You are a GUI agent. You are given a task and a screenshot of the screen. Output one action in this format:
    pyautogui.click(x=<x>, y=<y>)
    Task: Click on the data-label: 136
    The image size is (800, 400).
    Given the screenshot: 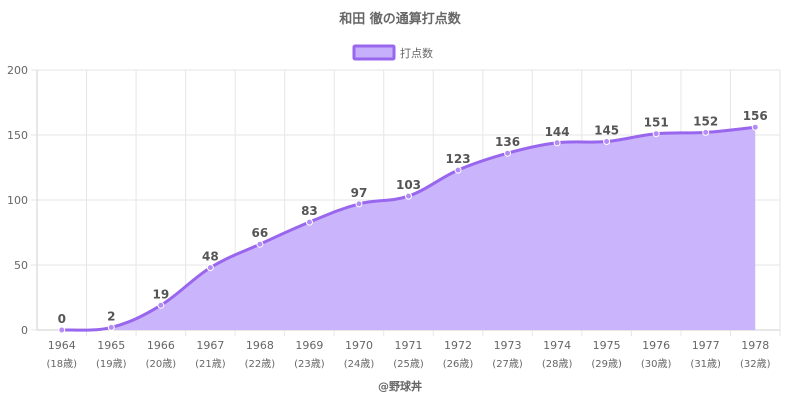 What is the action you would take?
    pyautogui.click(x=507, y=142)
    